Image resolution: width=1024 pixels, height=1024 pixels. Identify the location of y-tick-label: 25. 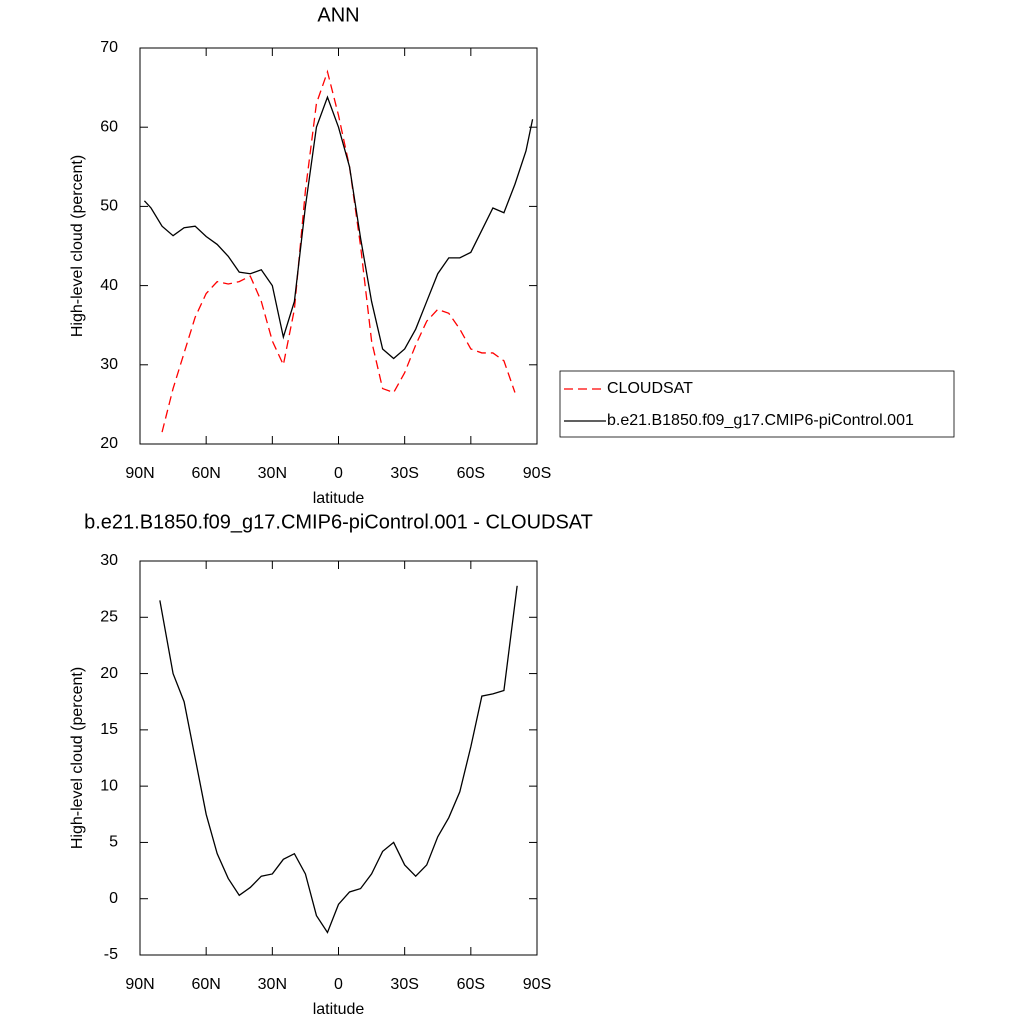
(109, 617).